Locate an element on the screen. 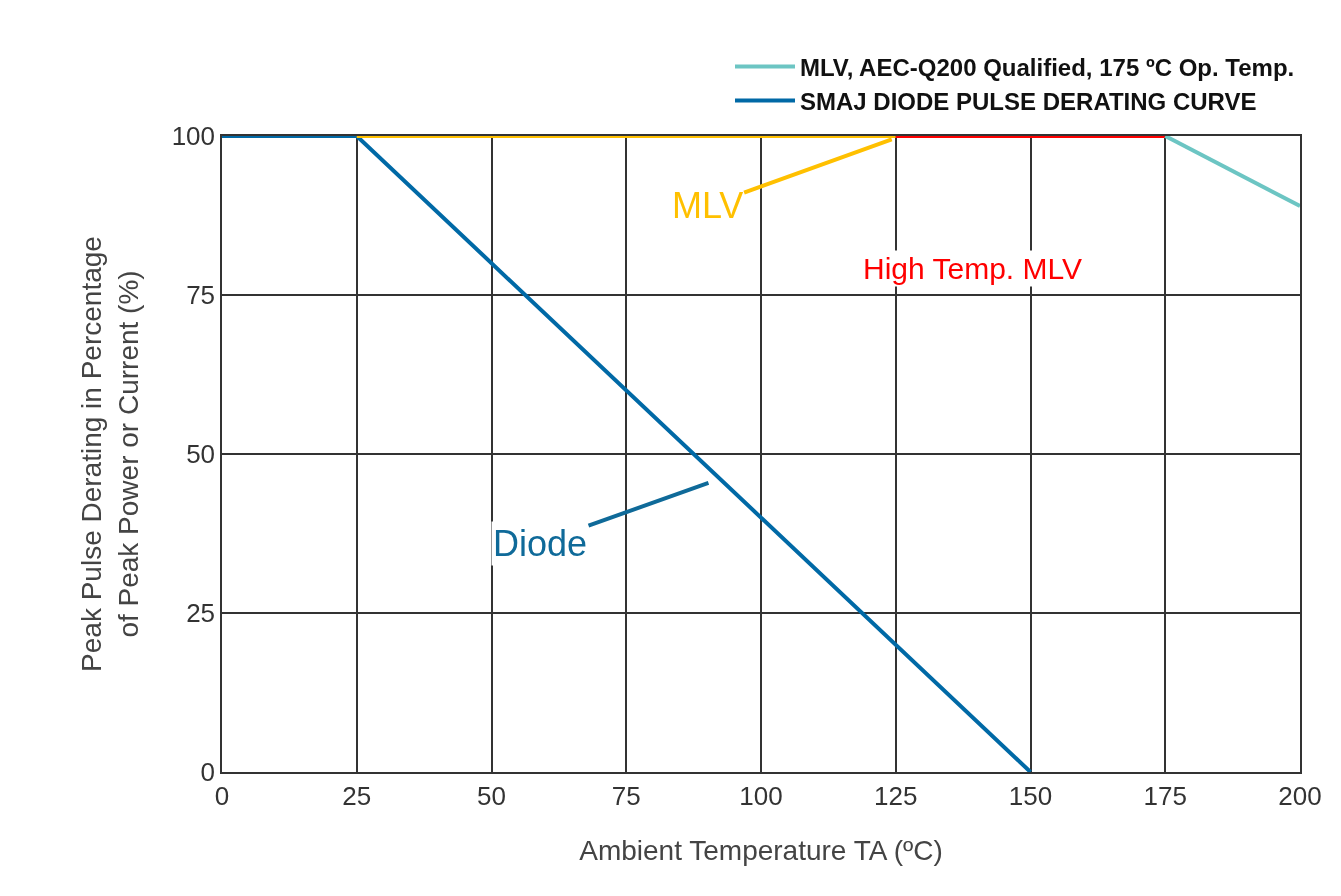  x-tick-label: 100 is located at coordinates (761, 795).